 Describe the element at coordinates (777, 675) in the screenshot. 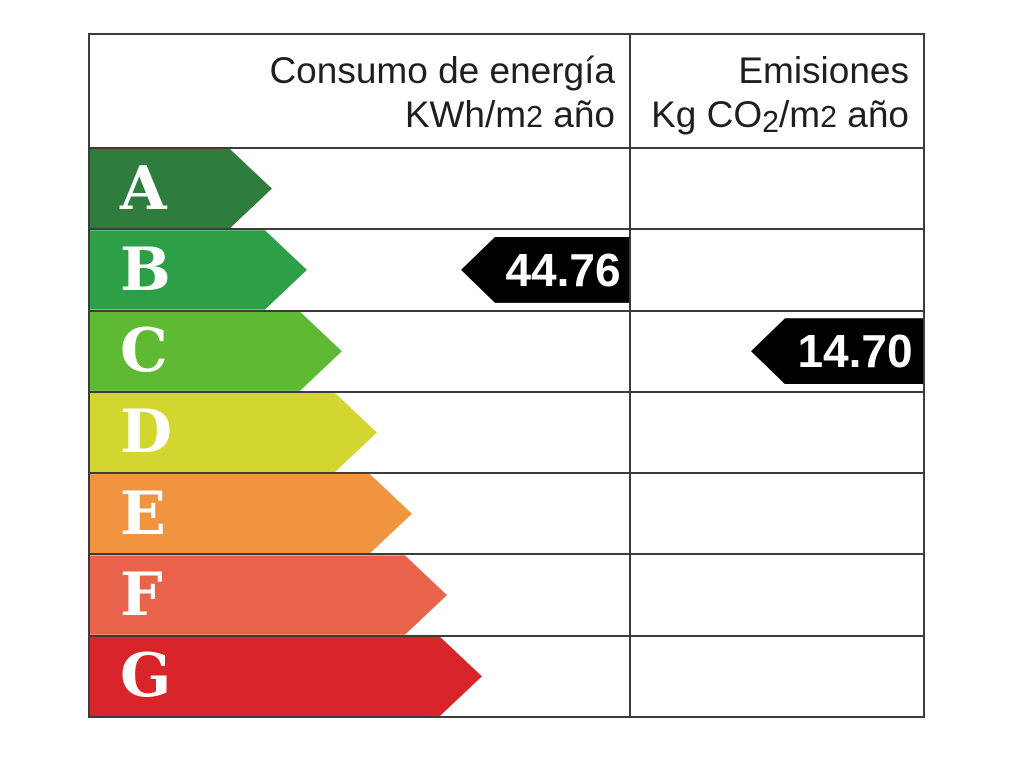

I see `rating-row-g-emissions` at that location.